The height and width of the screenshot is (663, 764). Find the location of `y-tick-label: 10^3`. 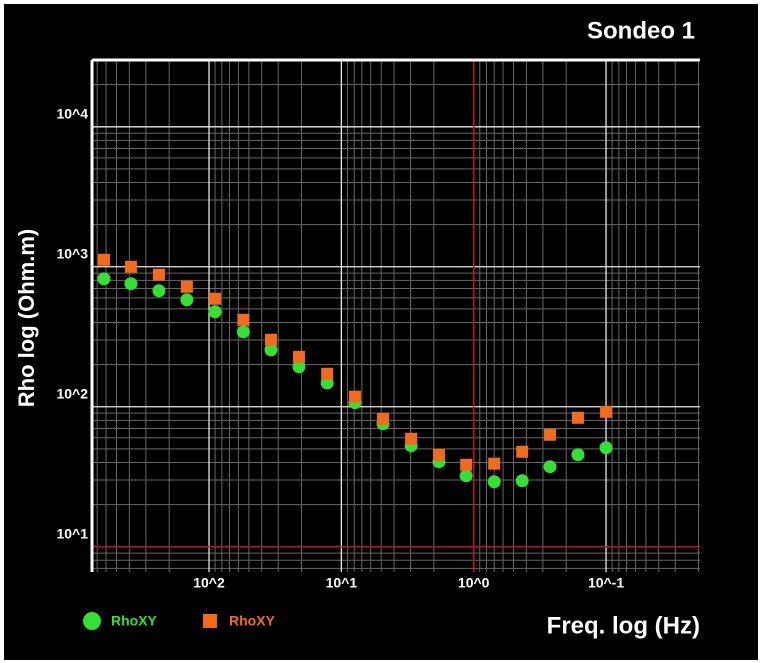

y-tick-label: 10^3 is located at coordinates (72, 253).